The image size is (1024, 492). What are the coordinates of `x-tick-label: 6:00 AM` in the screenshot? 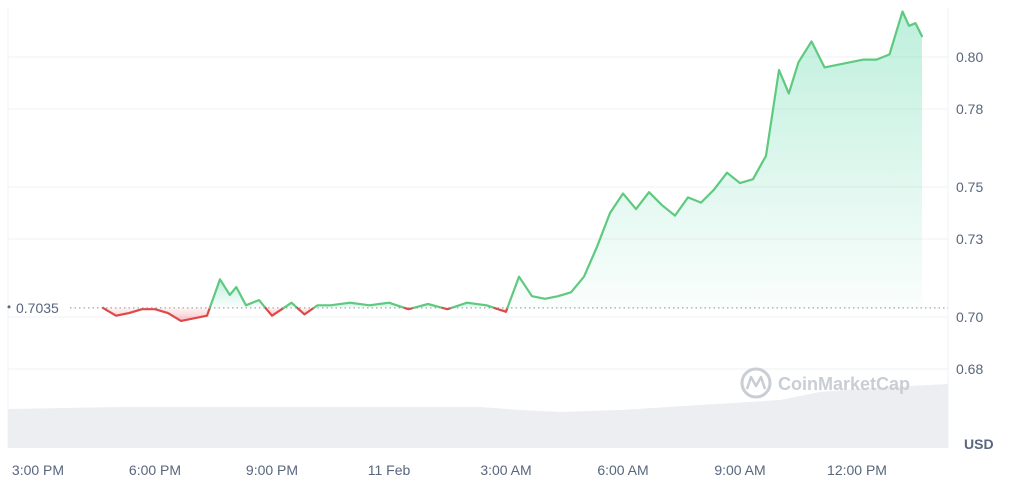 It's located at (622, 470).